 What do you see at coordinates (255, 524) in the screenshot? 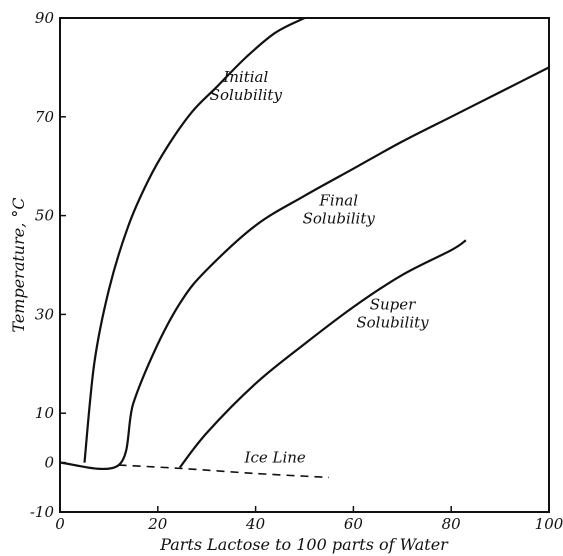
I see `x-tick-label: 40` at bounding box center [255, 524].